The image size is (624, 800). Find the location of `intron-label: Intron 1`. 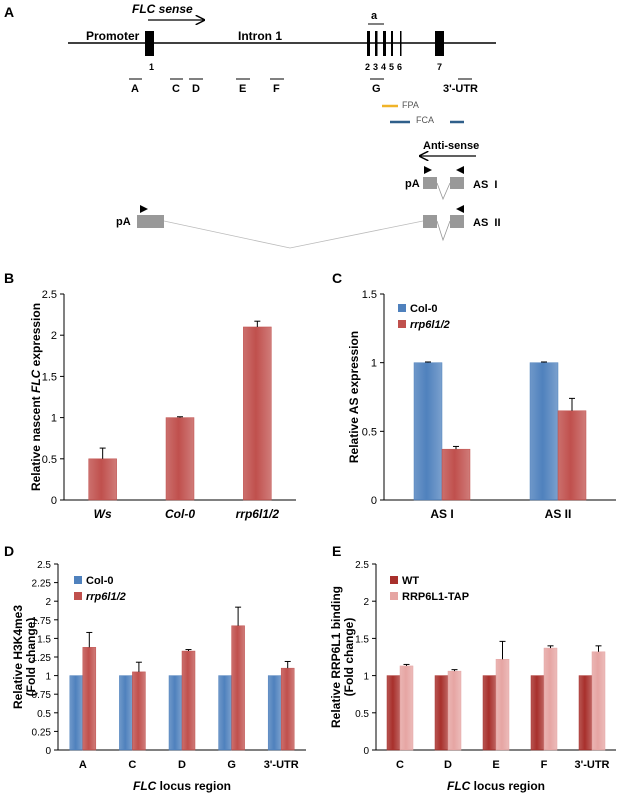

intron-label: Intron 1 is located at coordinates (260, 36).